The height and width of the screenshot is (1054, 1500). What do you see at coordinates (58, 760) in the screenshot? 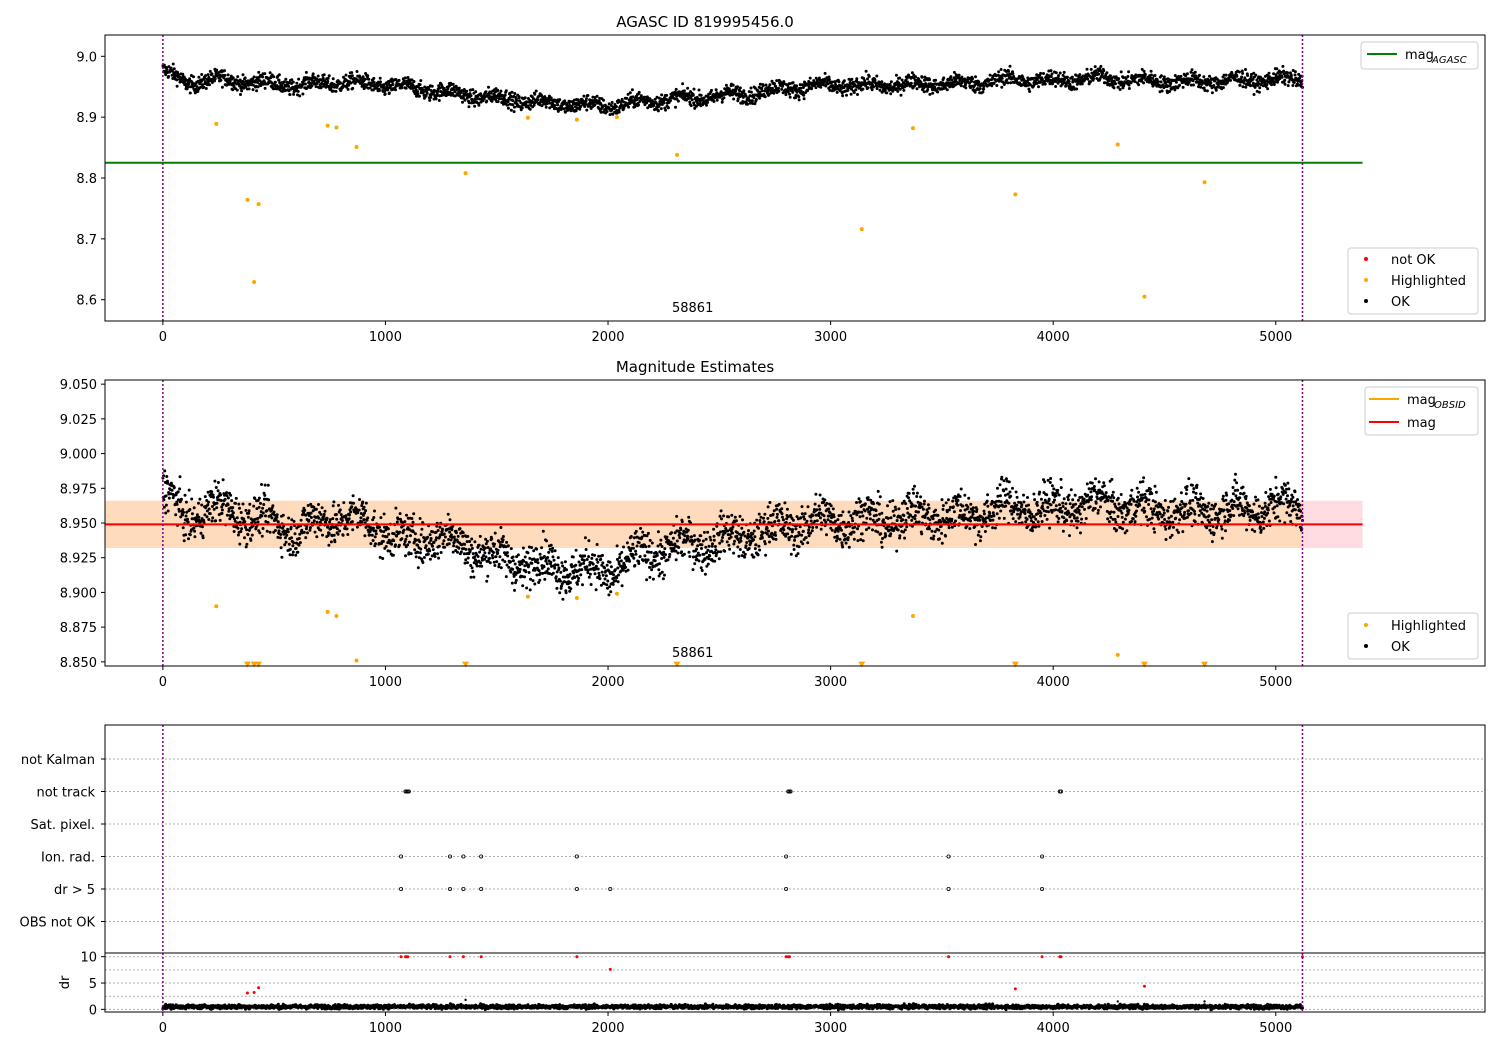
I see `flag-category-label: not Kalman` at bounding box center [58, 760].